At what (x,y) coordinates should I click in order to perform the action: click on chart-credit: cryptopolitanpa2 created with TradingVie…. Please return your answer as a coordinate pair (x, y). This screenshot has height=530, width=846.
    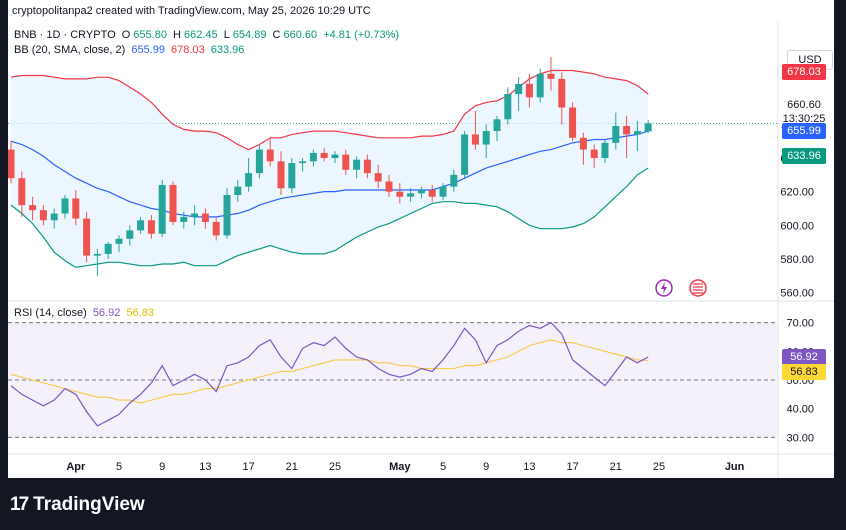
    Looking at the image, I should click on (421, 11).